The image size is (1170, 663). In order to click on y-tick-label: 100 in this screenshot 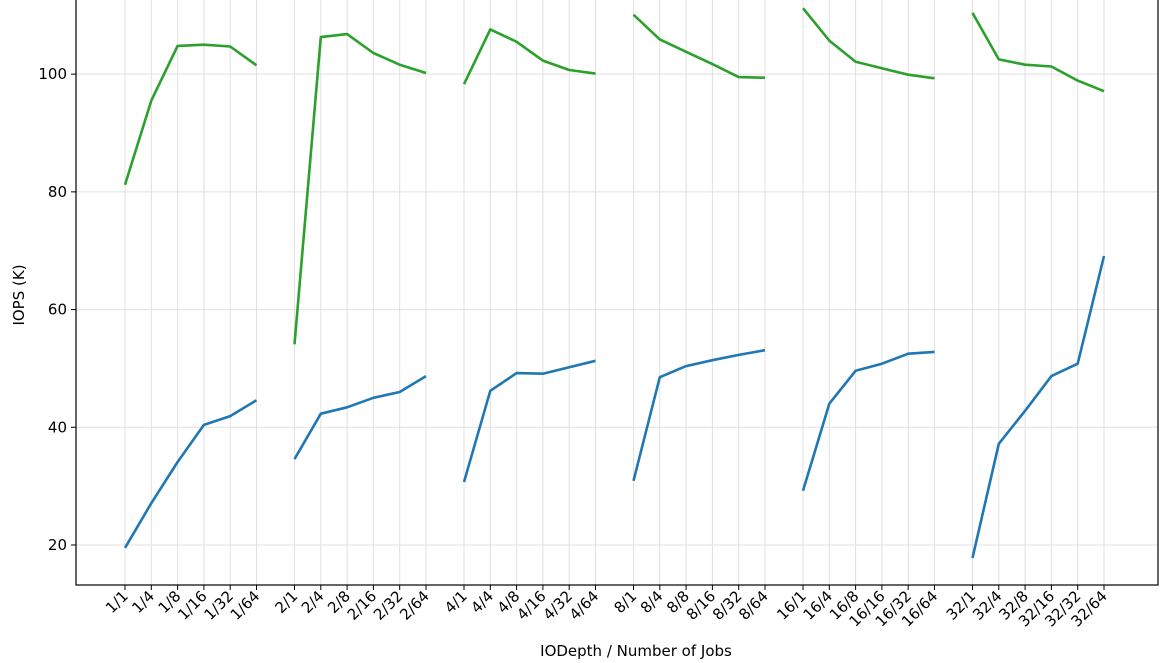, I will do `click(52, 74)`.